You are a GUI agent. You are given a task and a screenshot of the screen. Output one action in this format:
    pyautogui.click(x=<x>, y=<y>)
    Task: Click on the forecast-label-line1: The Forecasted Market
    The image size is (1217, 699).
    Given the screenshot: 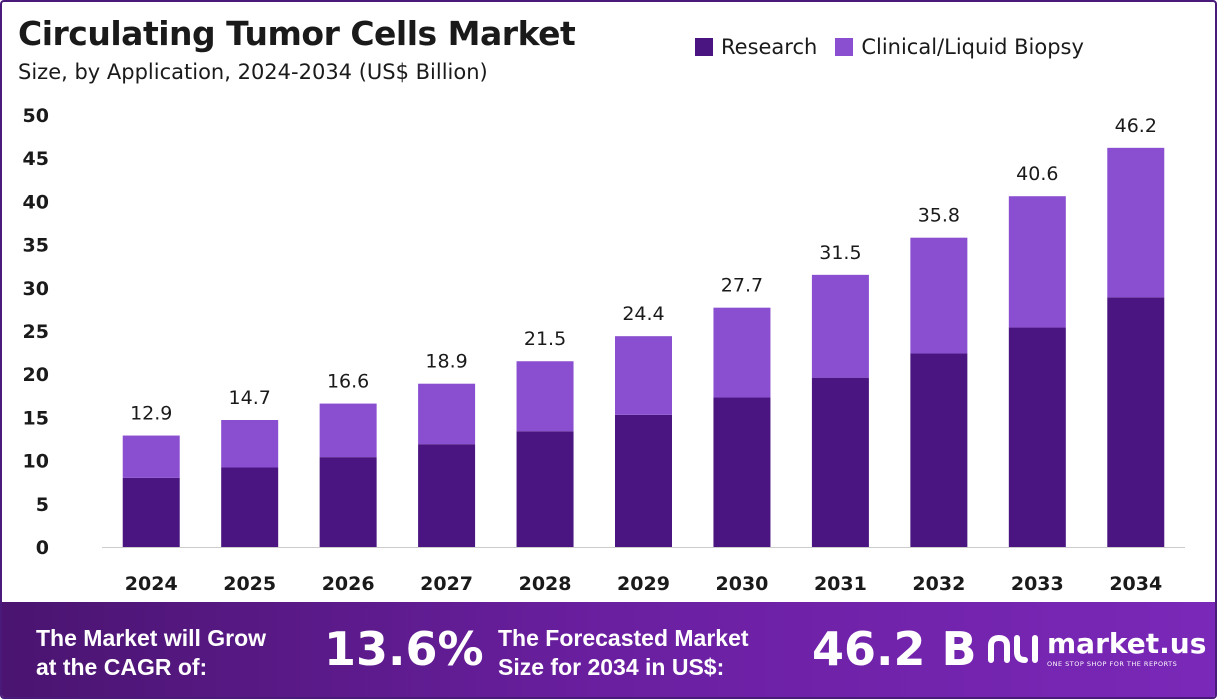 What is the action you would take?
    pyautogui.click(x=623, y=638)
    